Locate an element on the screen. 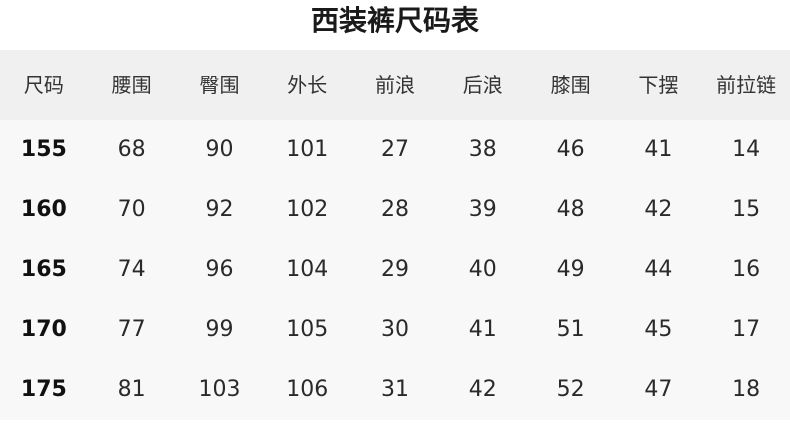  page-title: 西装裤尺码表 is located at coordinates (394, 20).